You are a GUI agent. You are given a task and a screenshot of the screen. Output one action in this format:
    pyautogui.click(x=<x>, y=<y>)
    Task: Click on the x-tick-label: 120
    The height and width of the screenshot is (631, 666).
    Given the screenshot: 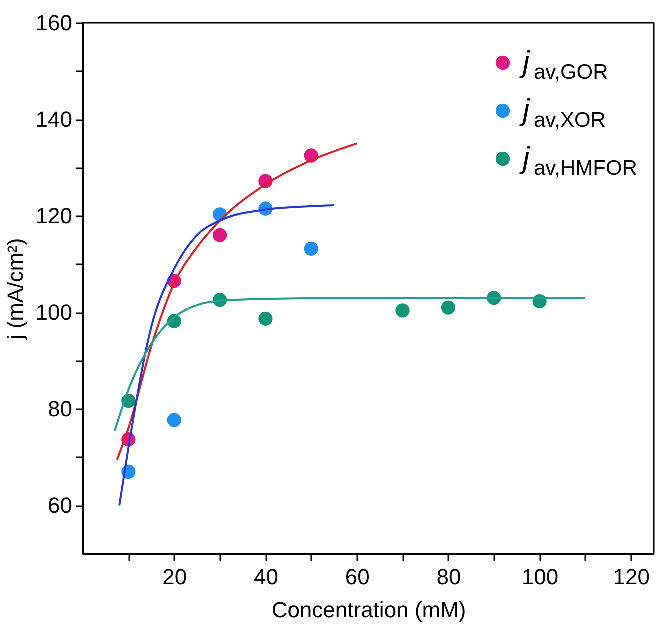 What is the action you would take?
    pyautogui.click(x=631, y=577)
    